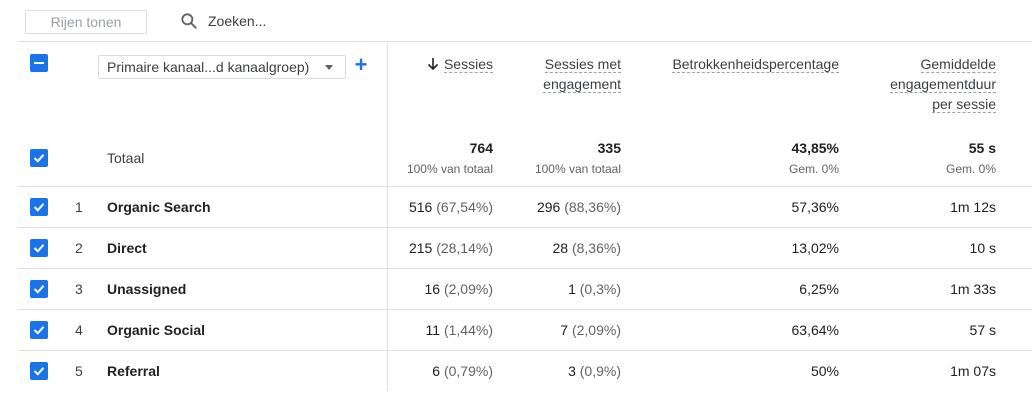 The width and height of the screenshot is (1032, 413). Describe the element at coordinates (481, 148) in the screenshot. I see `total-sessions: 764` at that location.